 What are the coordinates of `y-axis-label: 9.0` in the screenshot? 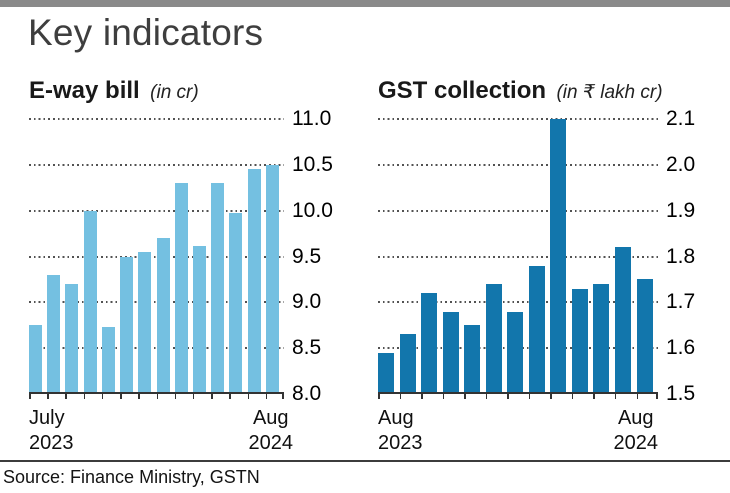 It's located at (307, 302).